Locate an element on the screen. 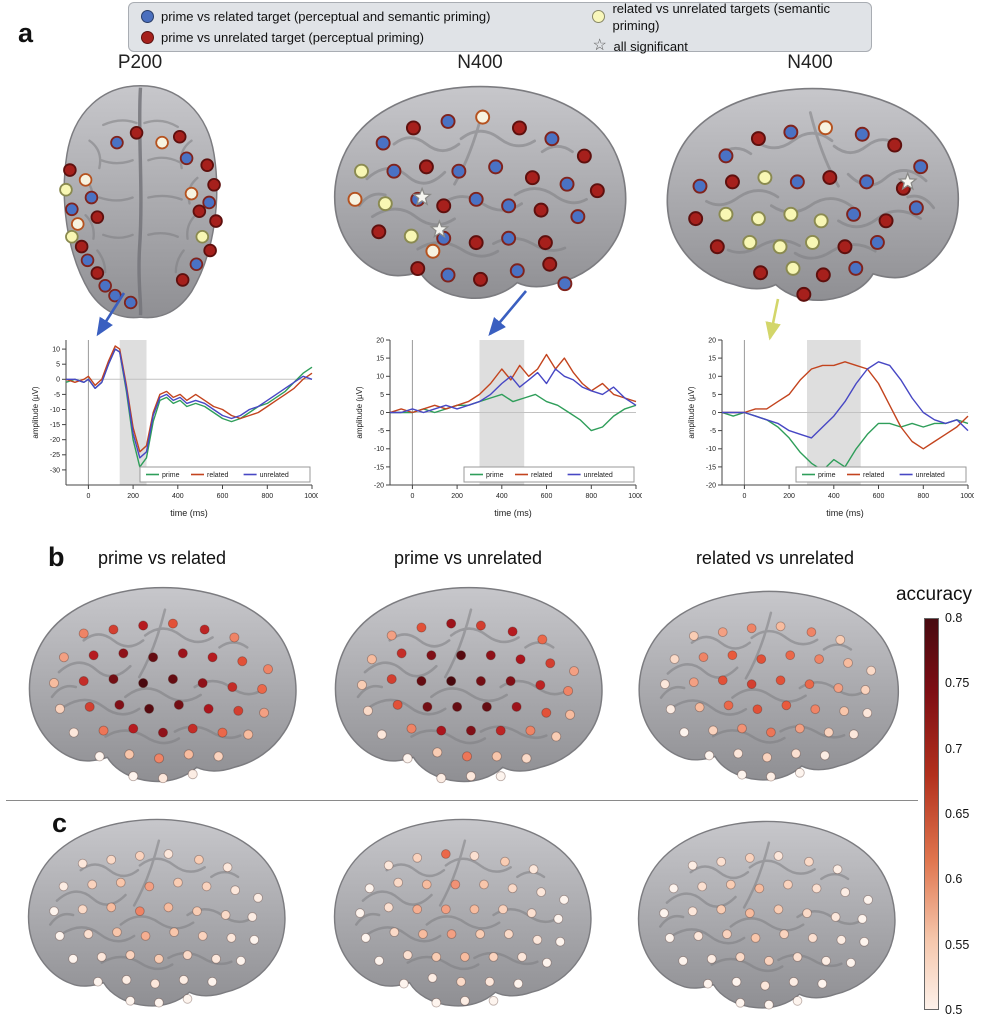 The width and height of the screenshot is (985, 1024). svg-text: 400 is located at coordinates (834, 496).